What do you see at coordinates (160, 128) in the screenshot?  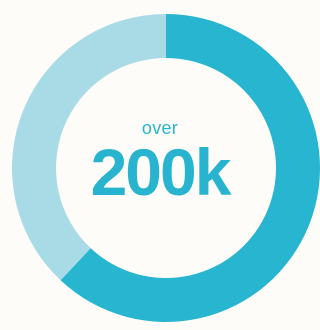 I see `center-prefix: over` at bounding box center [160, 128].